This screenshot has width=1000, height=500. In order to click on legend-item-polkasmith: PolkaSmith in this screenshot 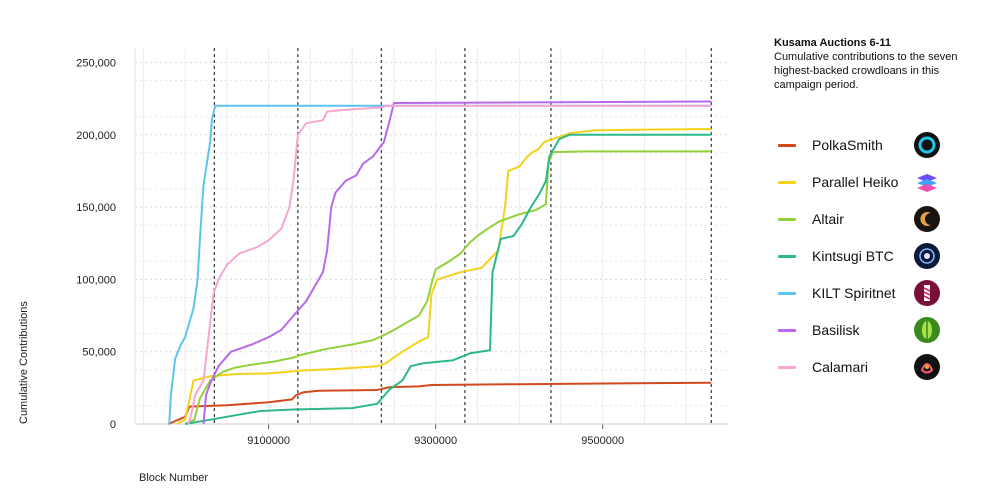, I will do `click(888, 146)`.